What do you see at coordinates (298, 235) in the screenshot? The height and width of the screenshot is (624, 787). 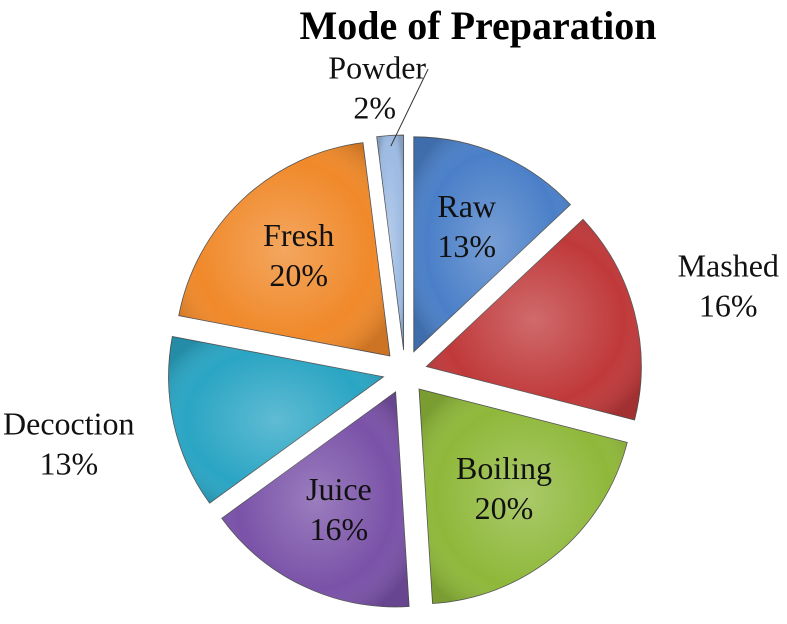 I see `slice-label: Fresh` at bounding box center [298, 235].